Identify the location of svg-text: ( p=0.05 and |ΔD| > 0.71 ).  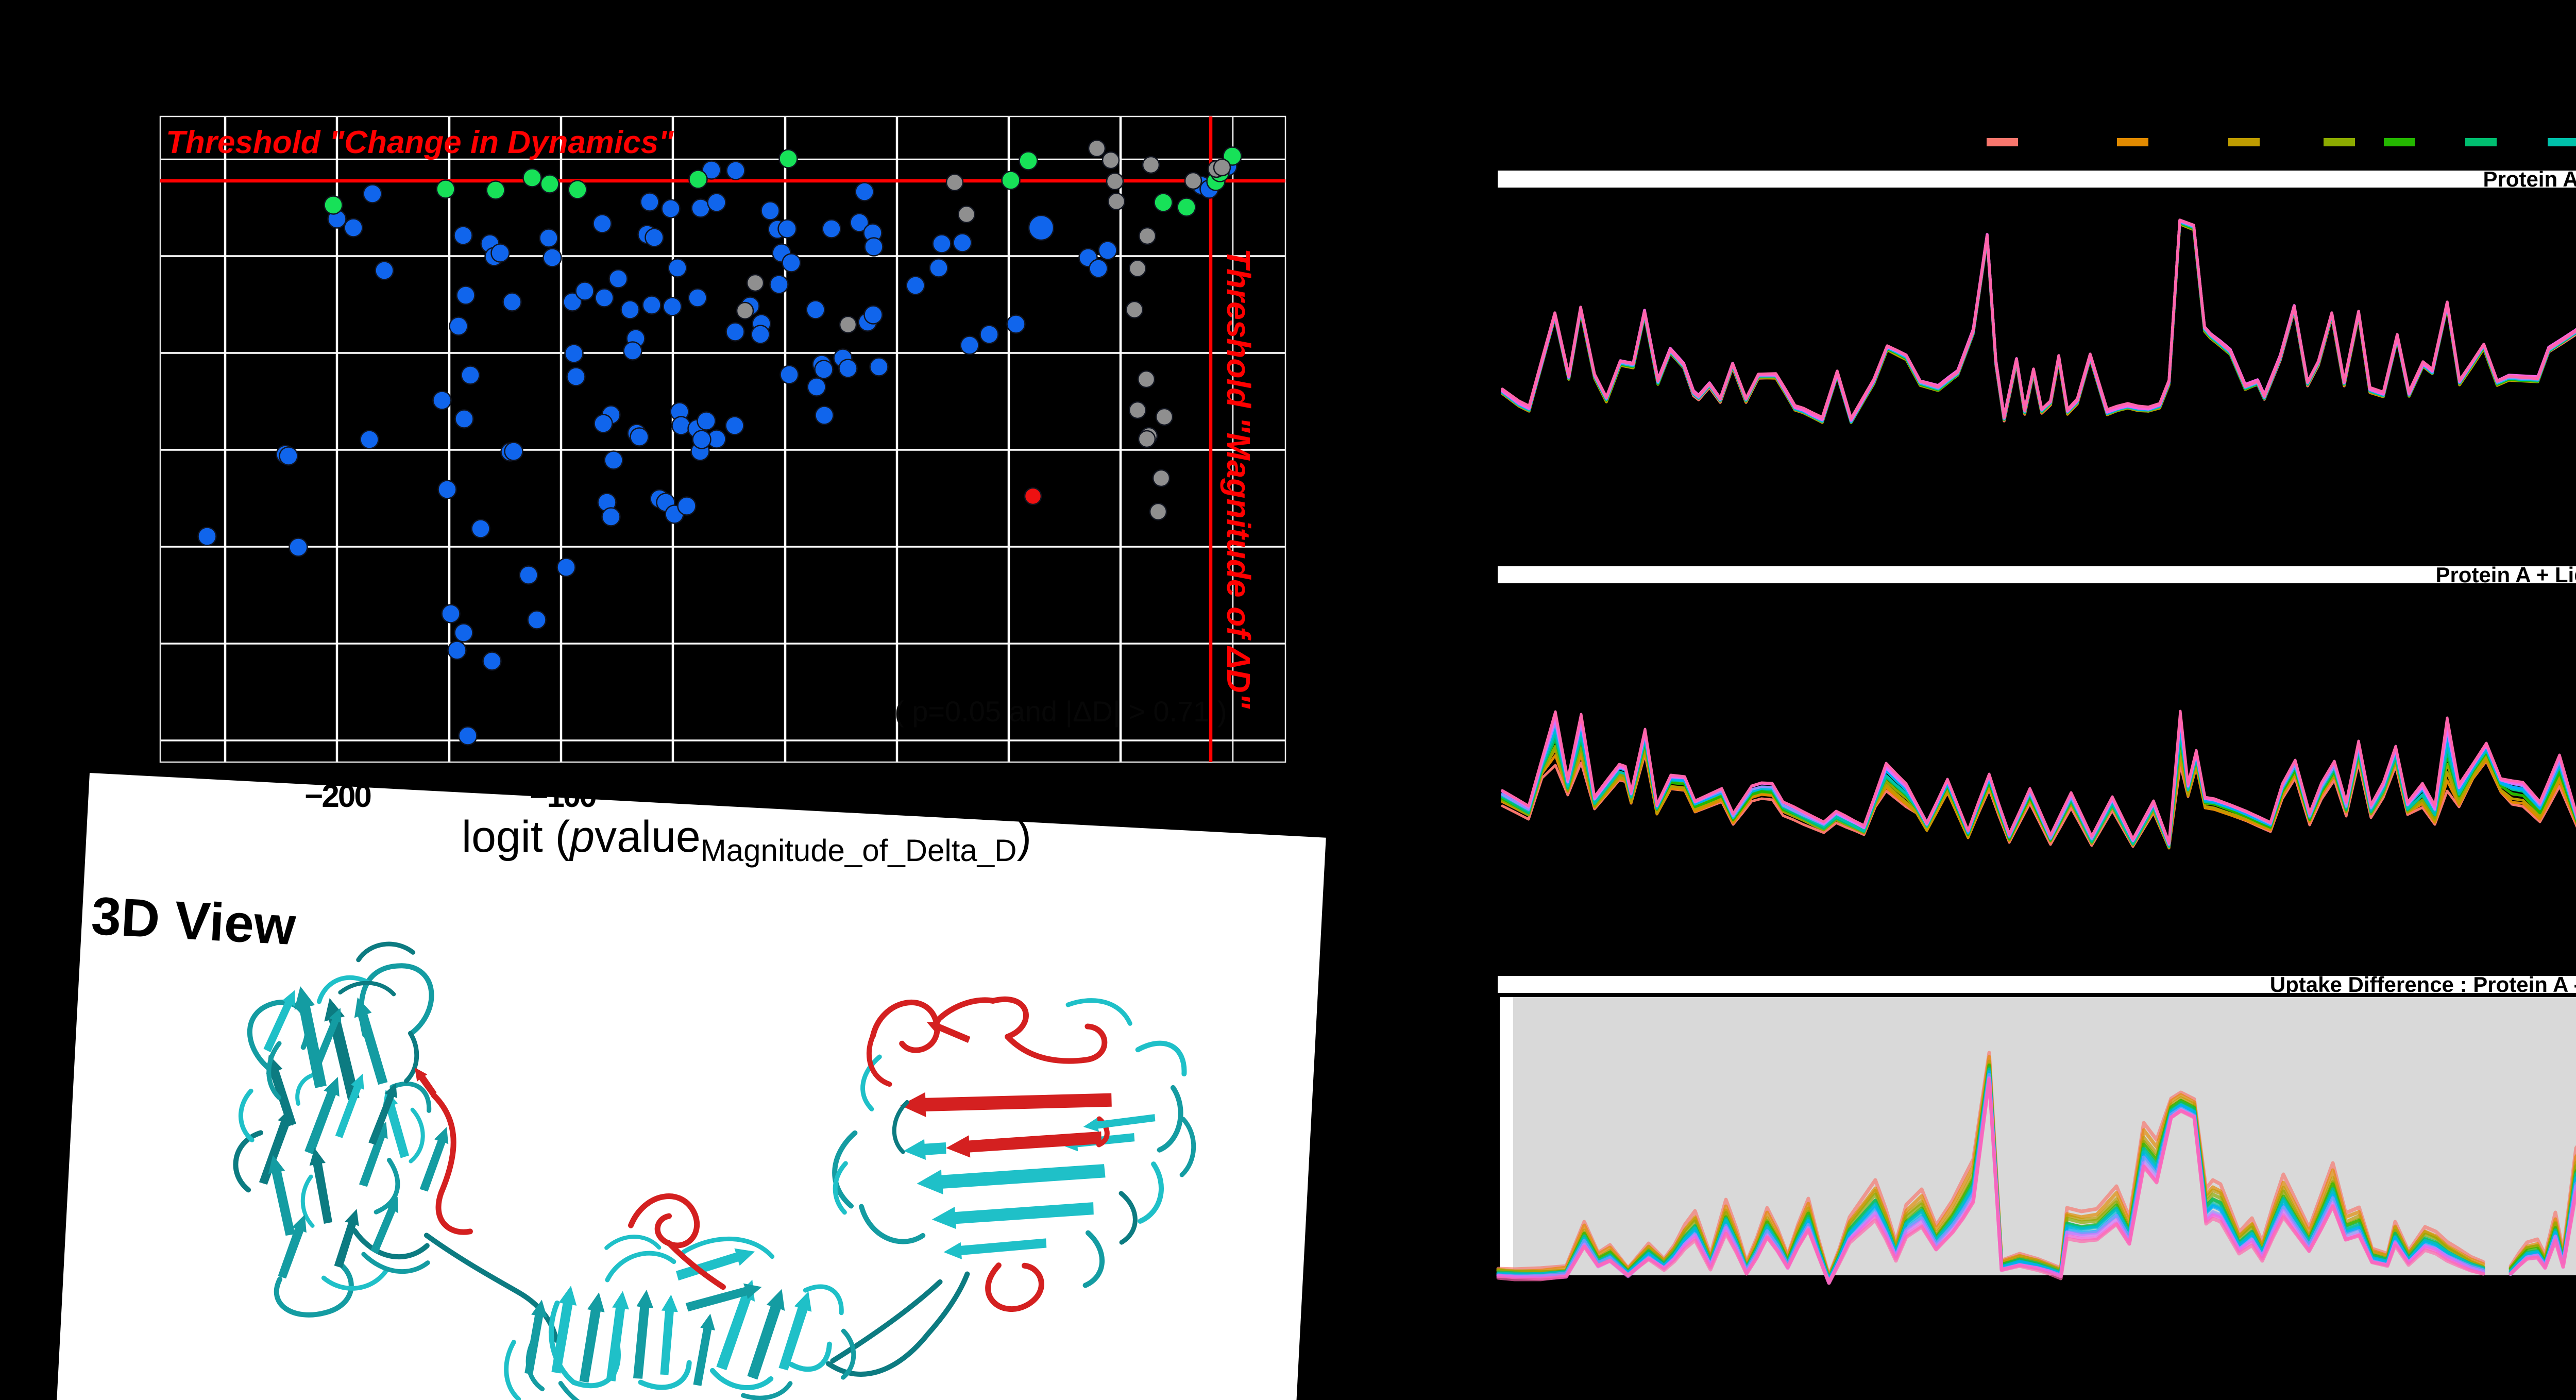
(1060, 711).